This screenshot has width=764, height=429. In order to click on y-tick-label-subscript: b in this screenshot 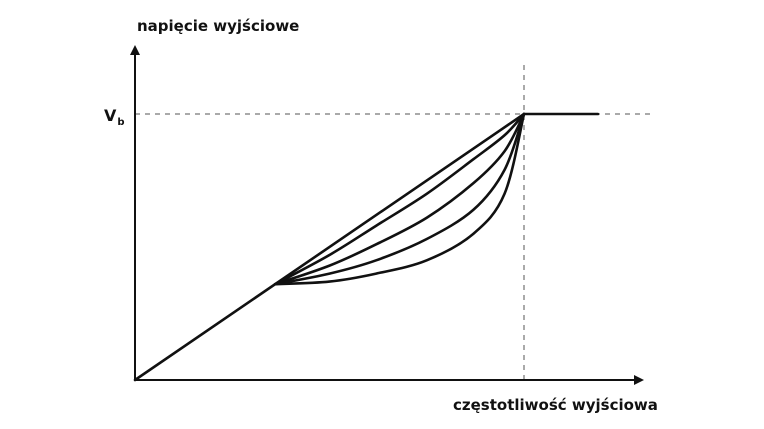, I will do `click(120, 122)`.